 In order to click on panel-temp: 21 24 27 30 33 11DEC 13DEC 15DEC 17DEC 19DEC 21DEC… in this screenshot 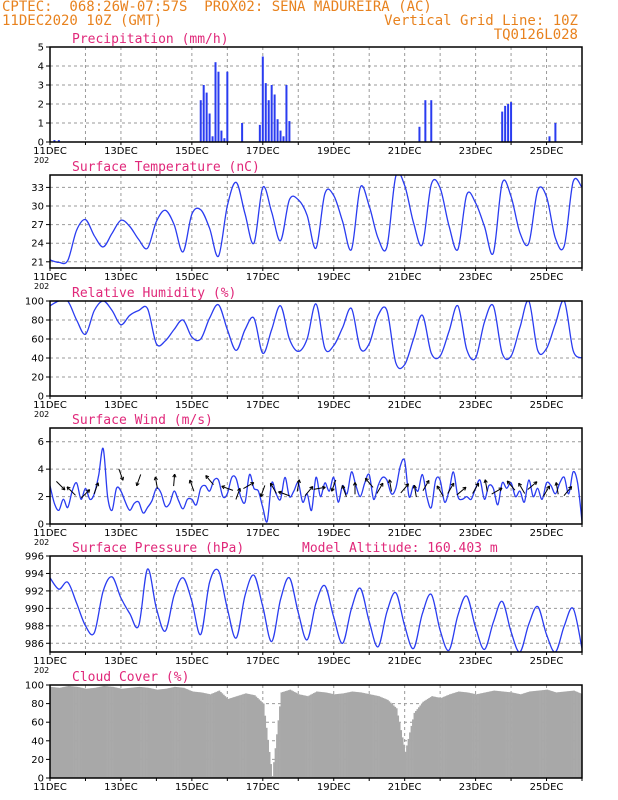, I will do `click(307, 225)`.